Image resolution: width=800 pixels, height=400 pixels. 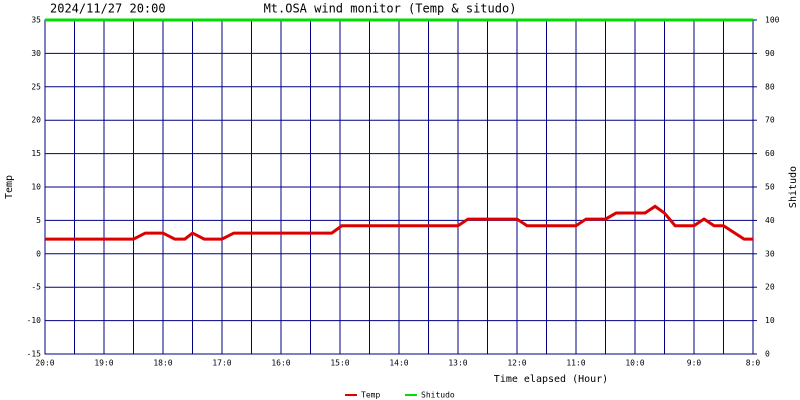 What do you see at coordinates (38, 220) in the screenshot?
I see `y-tick-label: 5` at bounding box center [38, 220].